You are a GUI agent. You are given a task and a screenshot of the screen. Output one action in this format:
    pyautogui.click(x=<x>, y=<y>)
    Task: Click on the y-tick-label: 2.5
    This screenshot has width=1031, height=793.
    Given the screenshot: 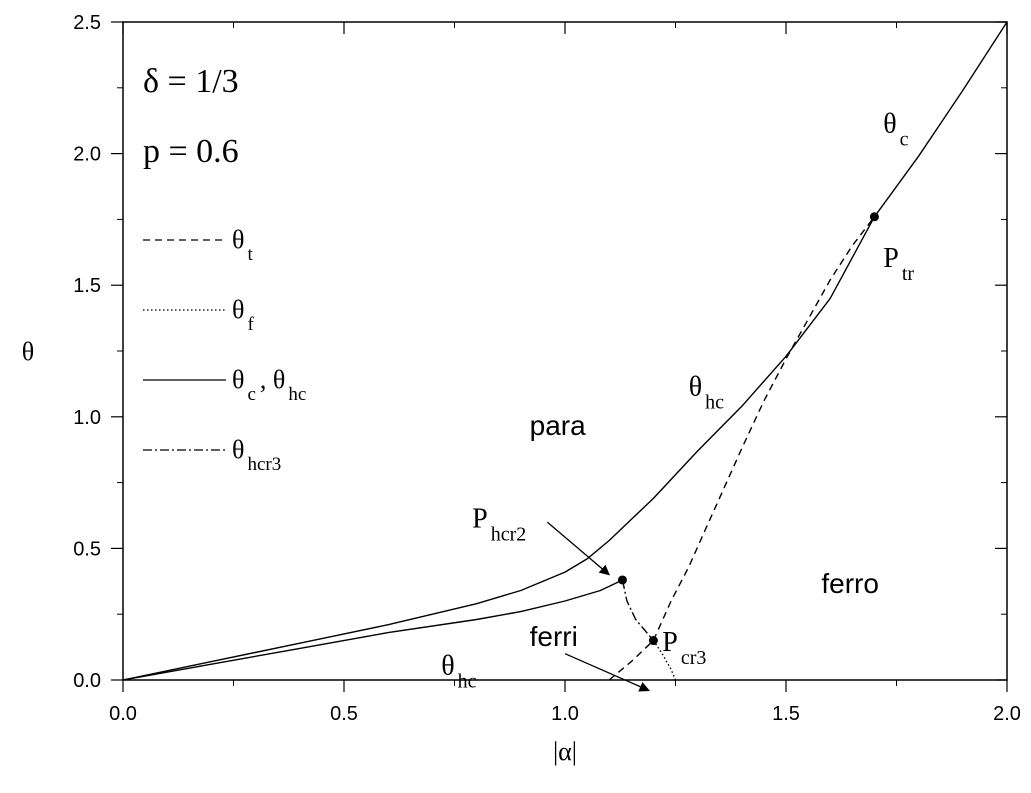 What is the action you would take?
    pyautogui.click(x=87, y=23)
    